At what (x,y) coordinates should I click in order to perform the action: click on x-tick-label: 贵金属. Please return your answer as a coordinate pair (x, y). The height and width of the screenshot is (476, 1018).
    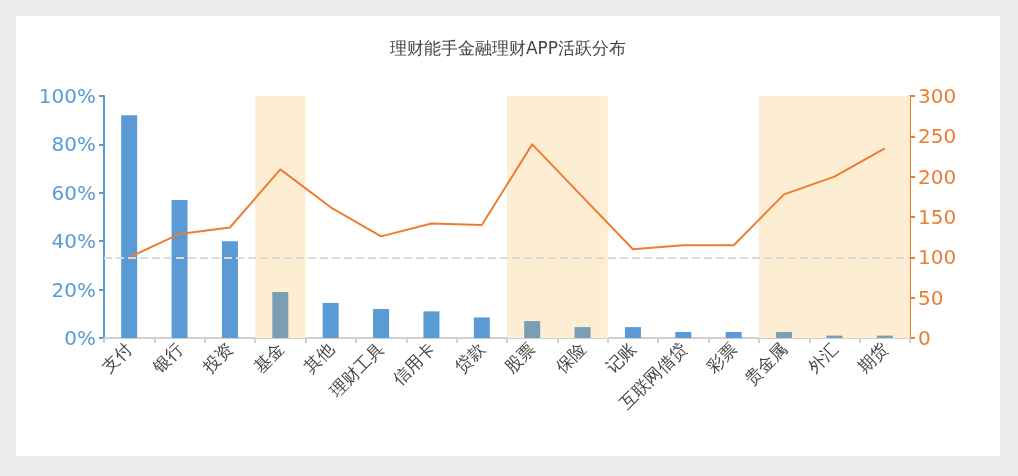
    Looking at the image, I should click on (766, 364).